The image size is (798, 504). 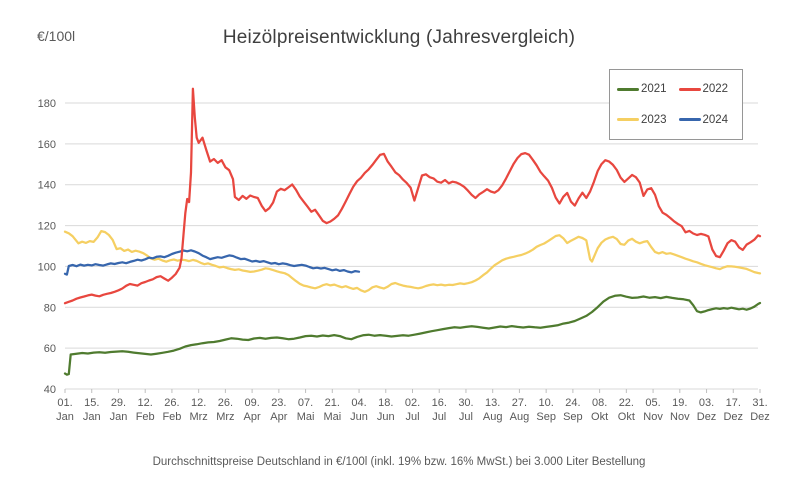 What do you see at coordinates (572, 403) in the screenshot?
I see `x-tick-label-day: 24.` at bounding box center [572, 403].